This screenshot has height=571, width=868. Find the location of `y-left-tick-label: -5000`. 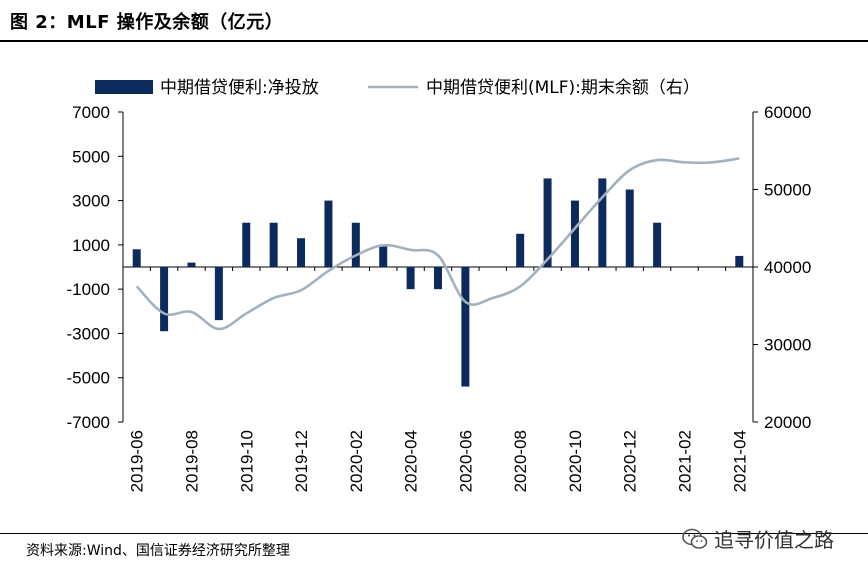

y-left-tick-label: -5000 is located at coordinates (88, 378).